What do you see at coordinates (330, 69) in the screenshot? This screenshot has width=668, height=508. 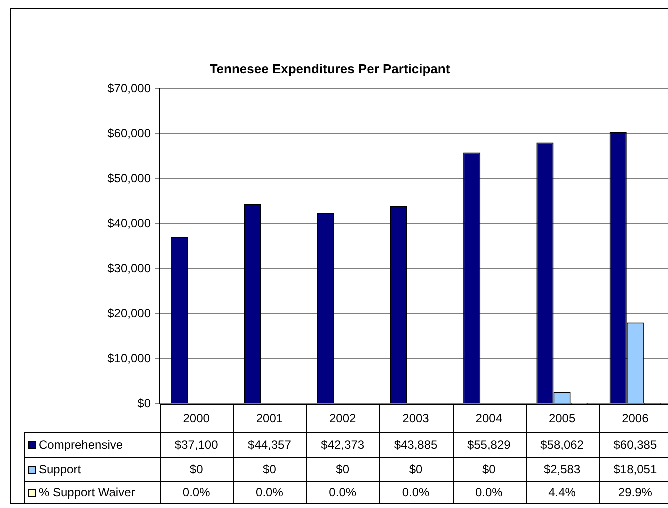 I see `chart-title: Tennesee Expenditures Per Participant` at bounding box center [330, 69].